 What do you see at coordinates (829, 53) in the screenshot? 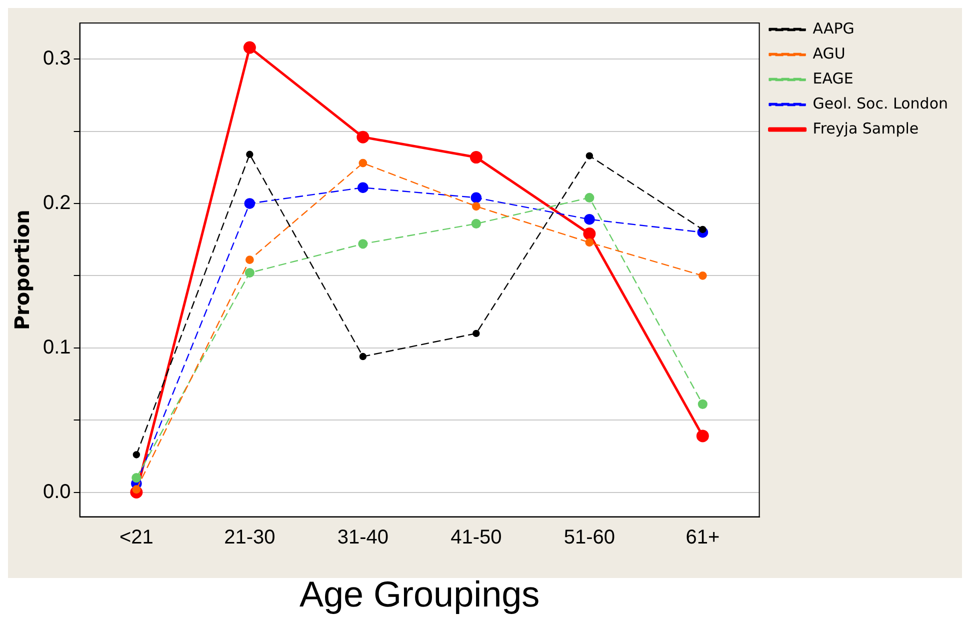
I see `legend-label: AGU` at bounding box center [829, 53].